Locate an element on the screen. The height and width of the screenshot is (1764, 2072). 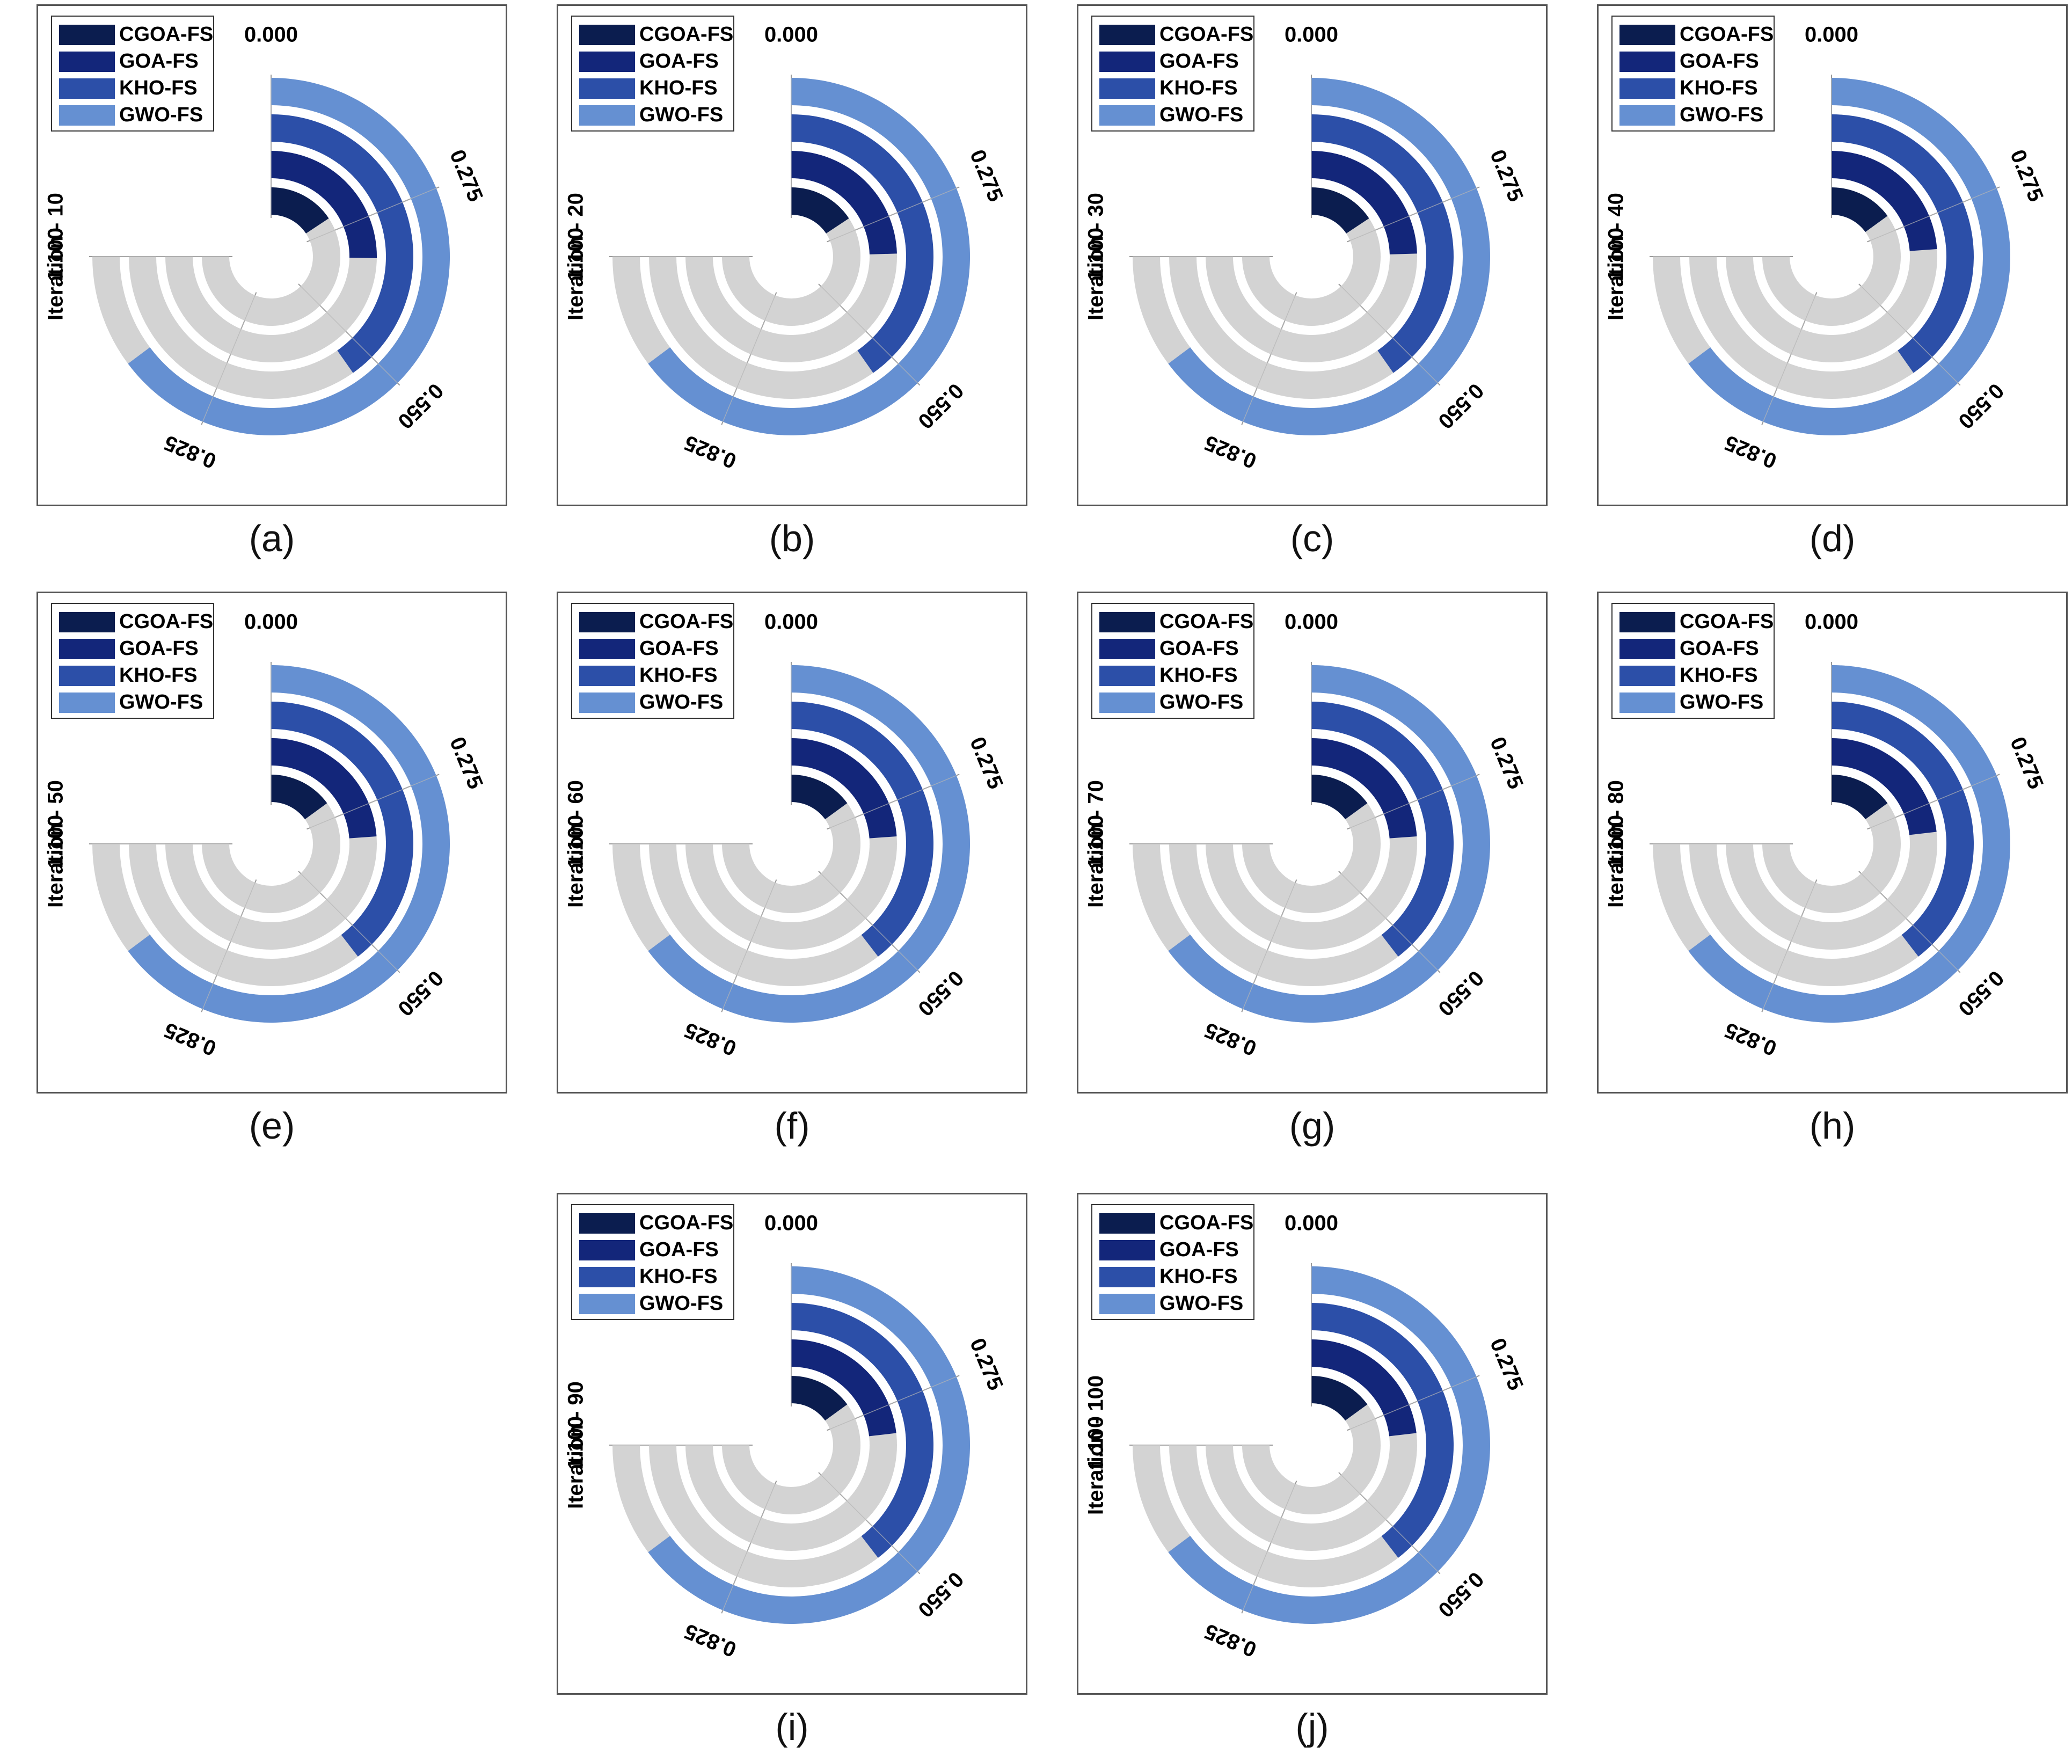
iteration-label: Iteration - 20 is located at coordinates (576, 256).